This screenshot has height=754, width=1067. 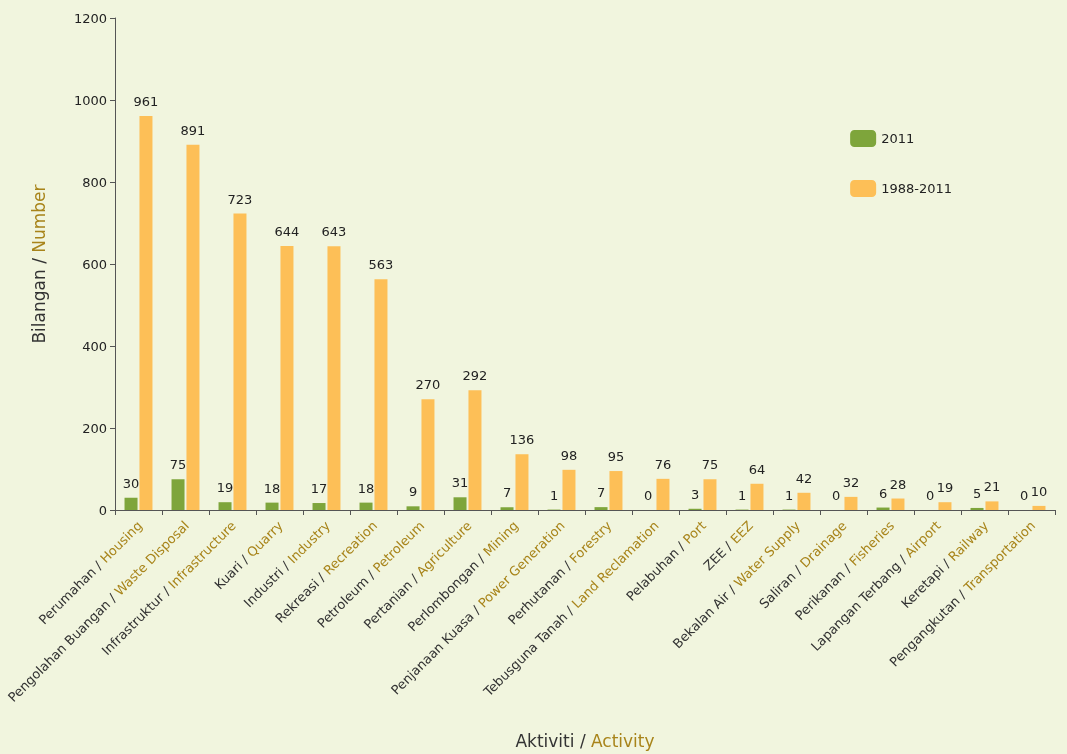 What do you see at coordinates (695, 494) in the screenshot?
I see `data-label: 3` at bounding box center [695, 494].